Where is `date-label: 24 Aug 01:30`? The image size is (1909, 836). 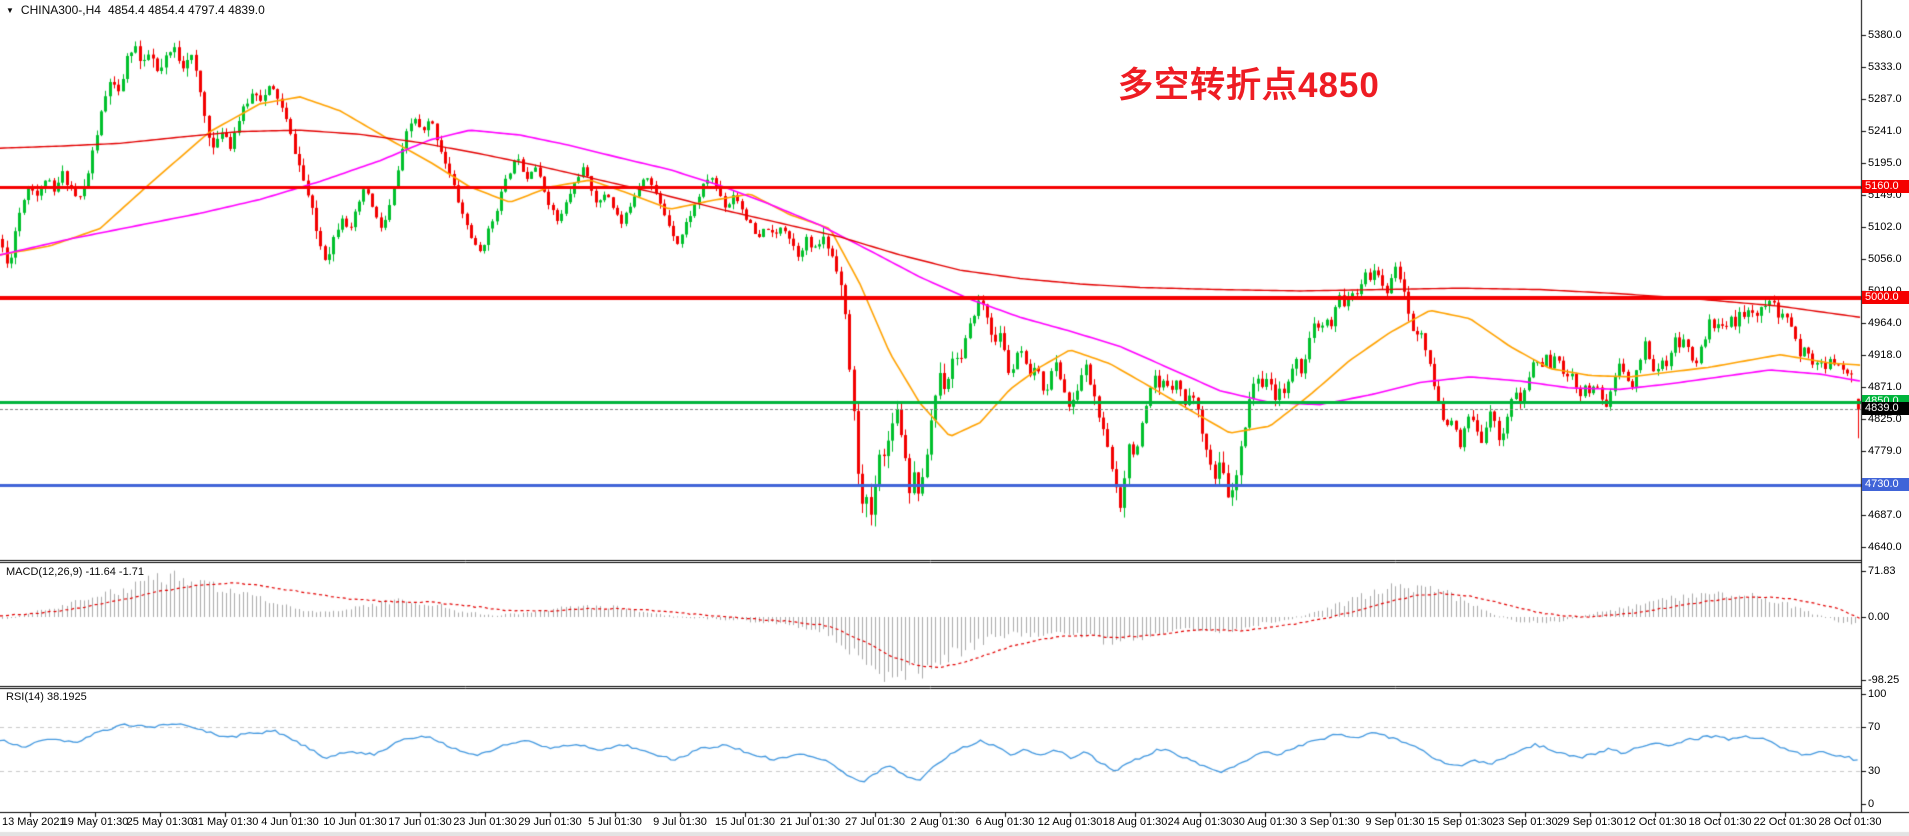 date-label: 24 Aug 01:30 is located at coordinates (1200, 822).